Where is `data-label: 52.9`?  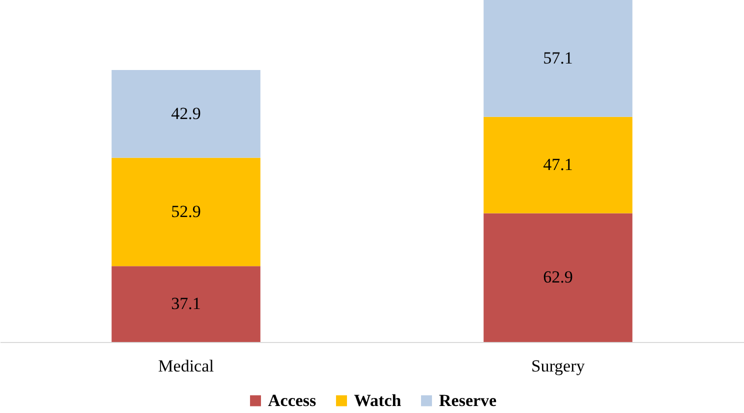
data-label: 52.9 is located at coordinates (186, 211).